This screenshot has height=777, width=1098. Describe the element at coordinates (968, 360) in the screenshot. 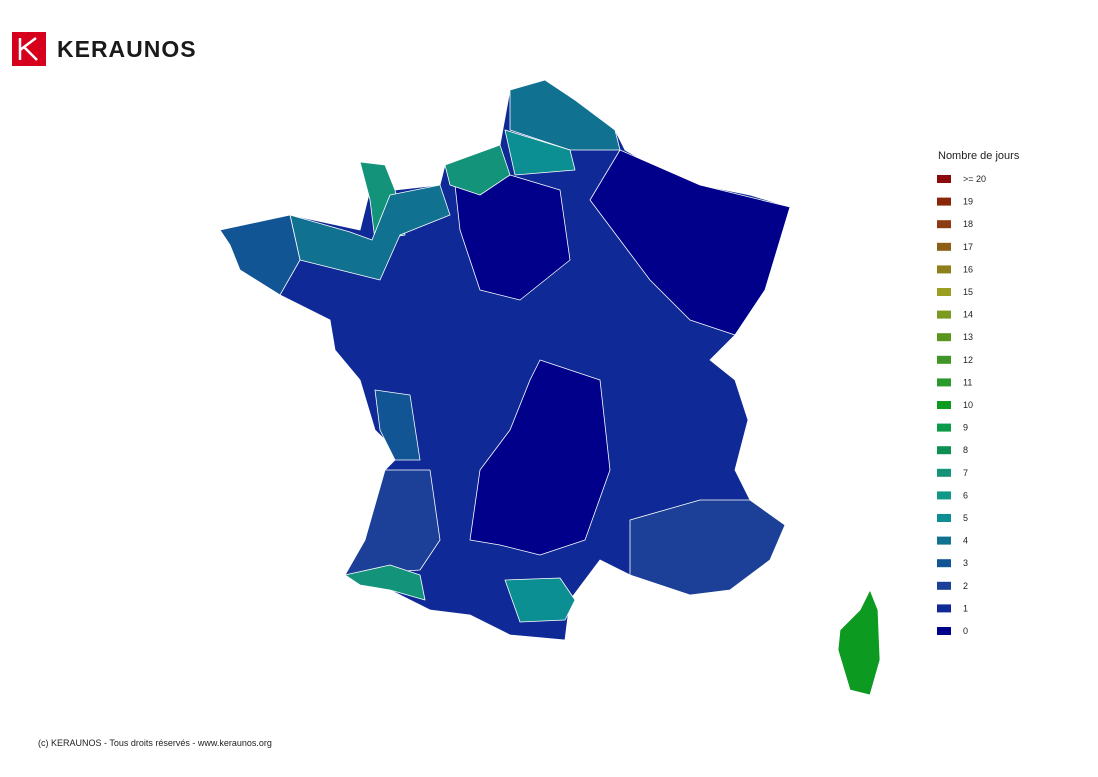

I see `legend-label: 12` at that location.